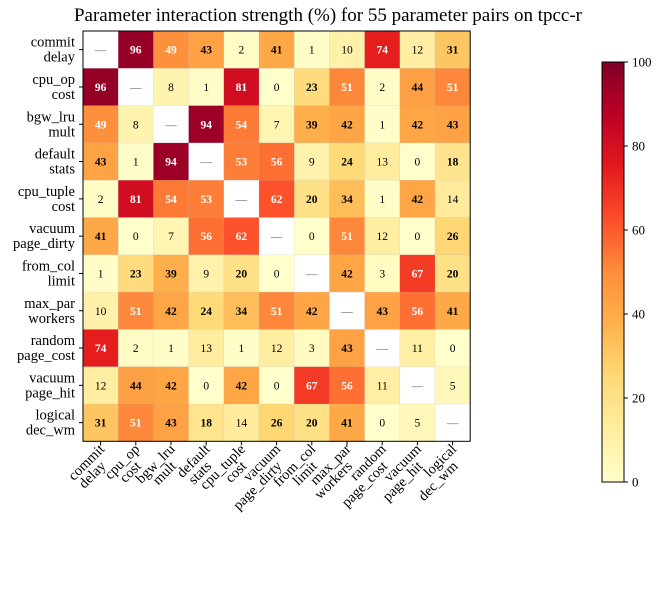  I want to click on heatmap-cell-label: 20, so click(312, 424).